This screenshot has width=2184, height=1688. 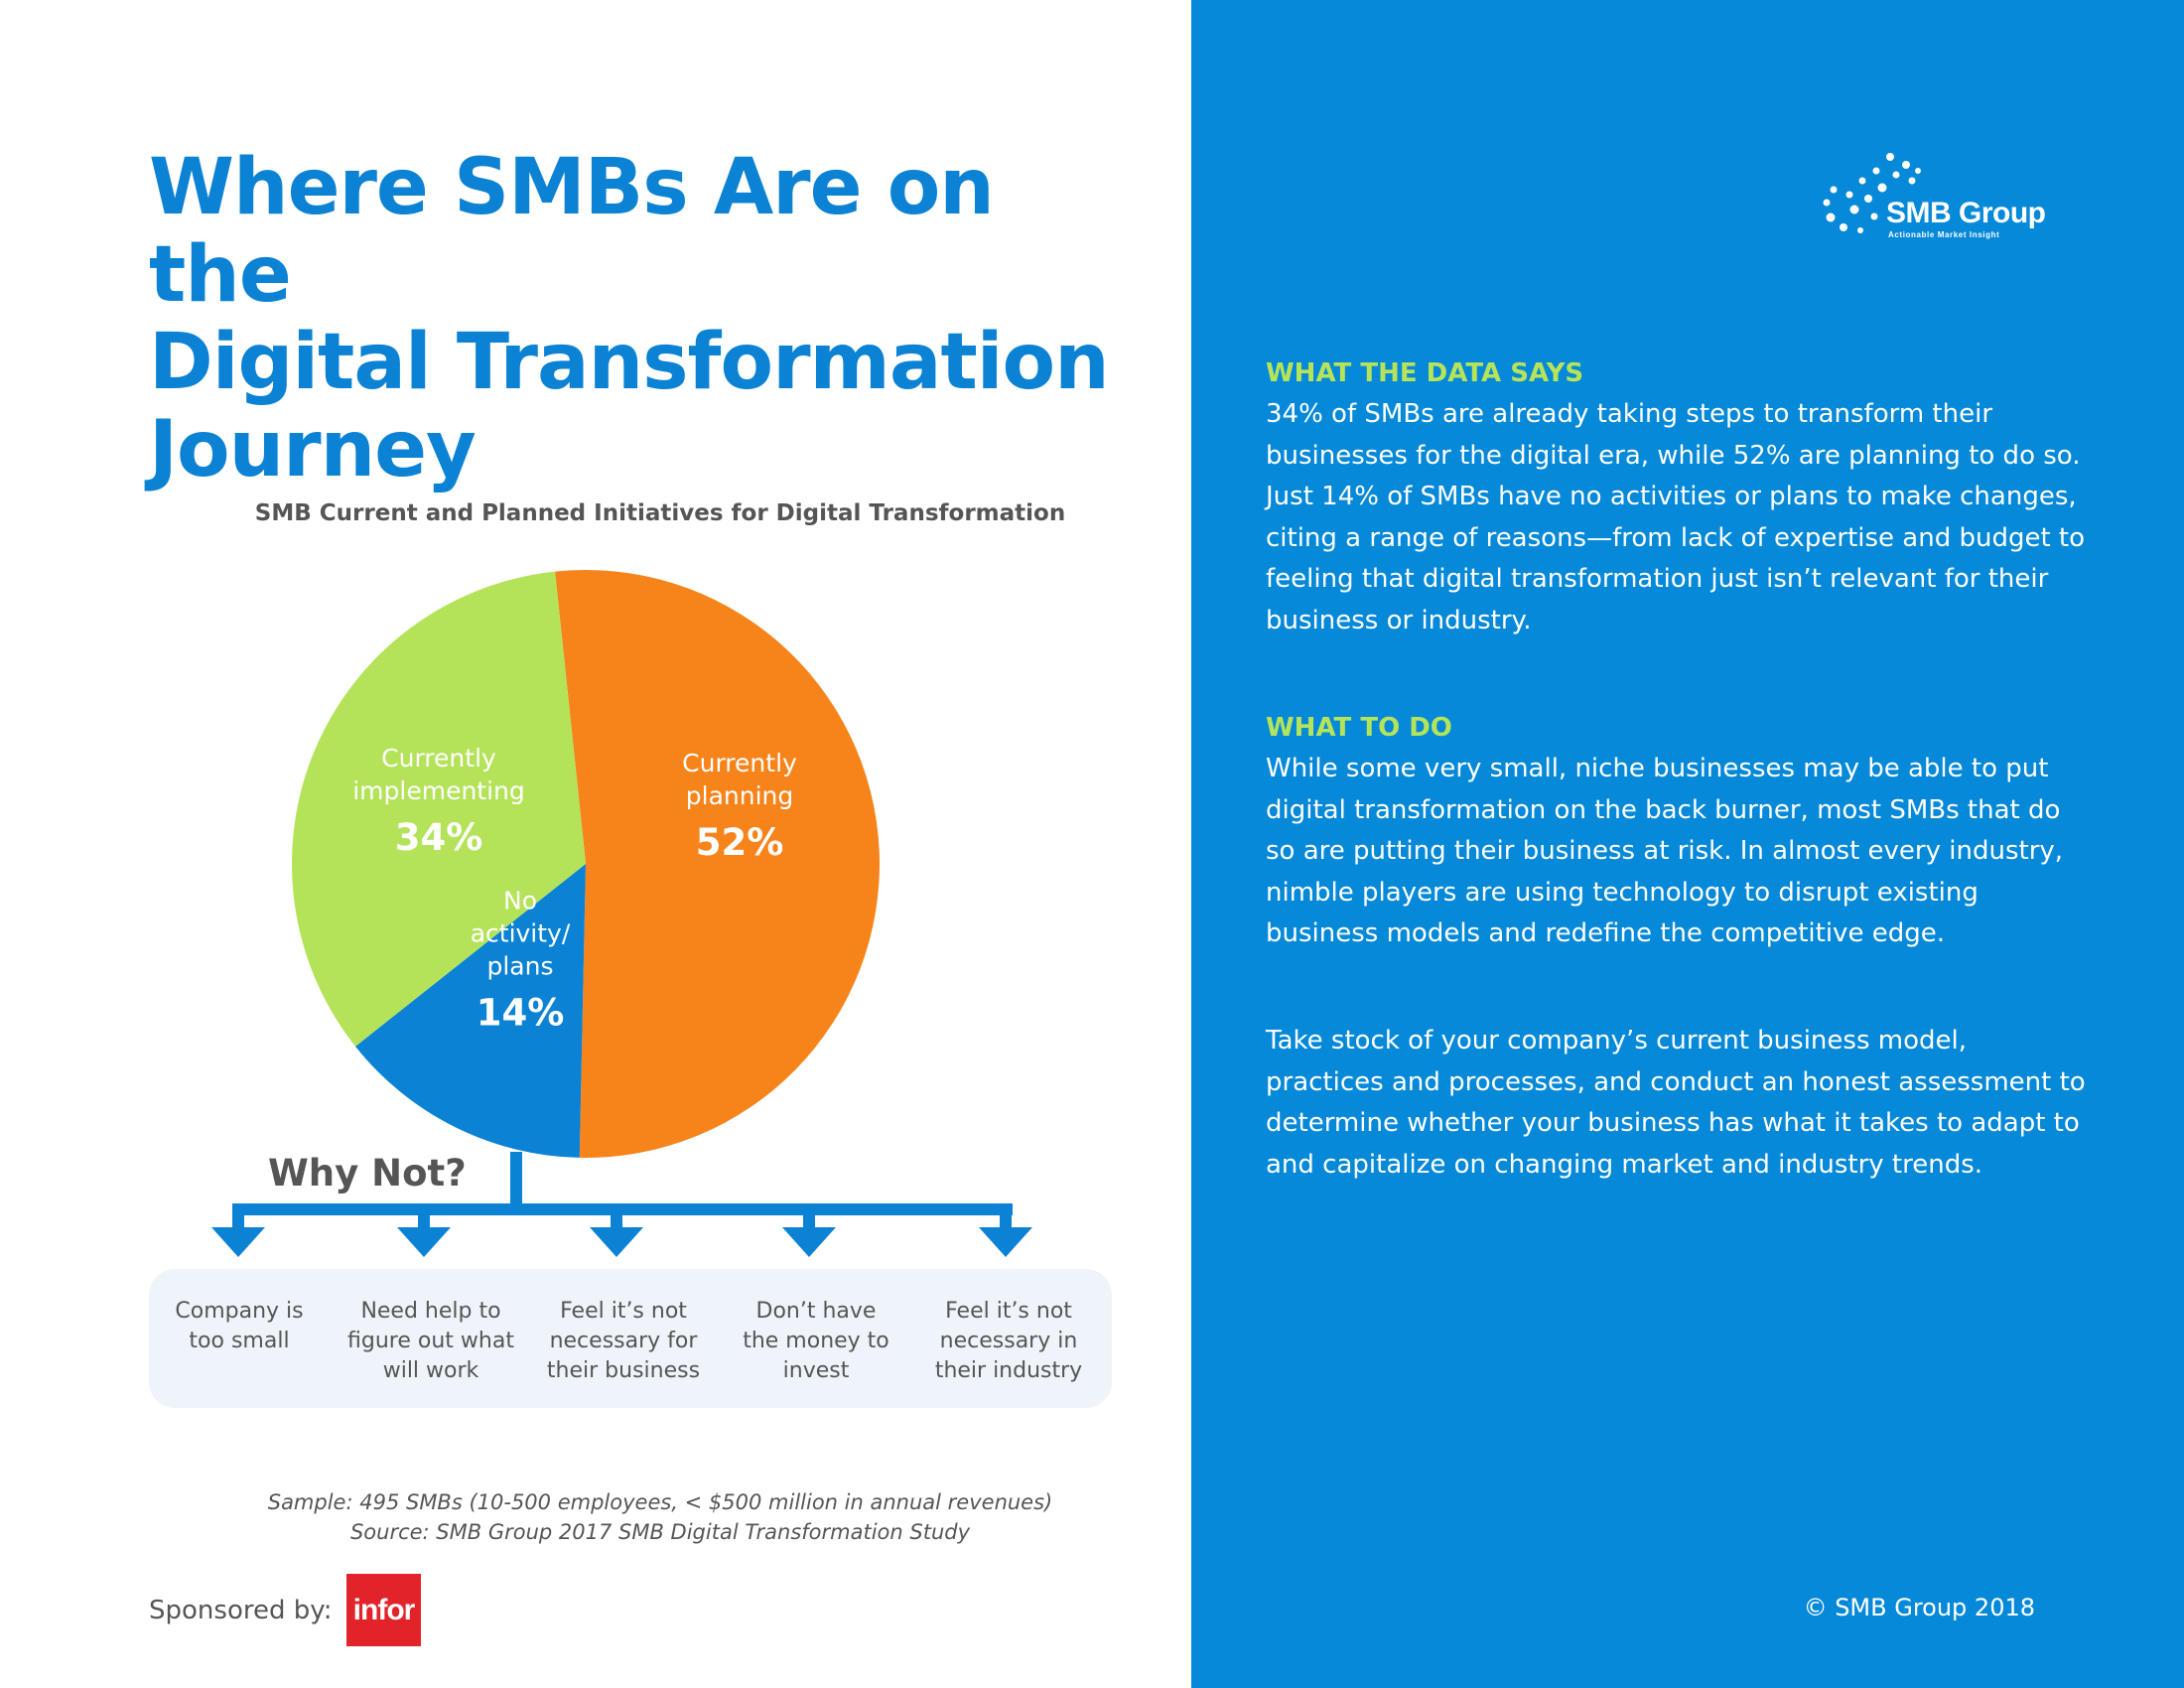 I want to click on reason-line: too small, so click(x=239, y=1341).